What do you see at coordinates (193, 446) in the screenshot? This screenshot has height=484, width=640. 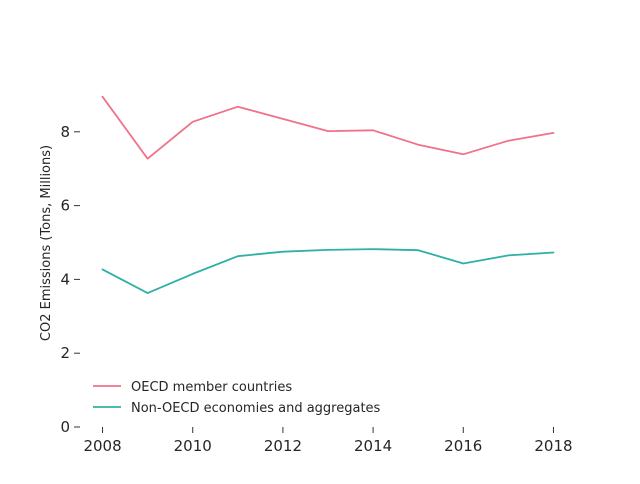 I see `x-tick-label: 2010` at bounding box center [193, 446].